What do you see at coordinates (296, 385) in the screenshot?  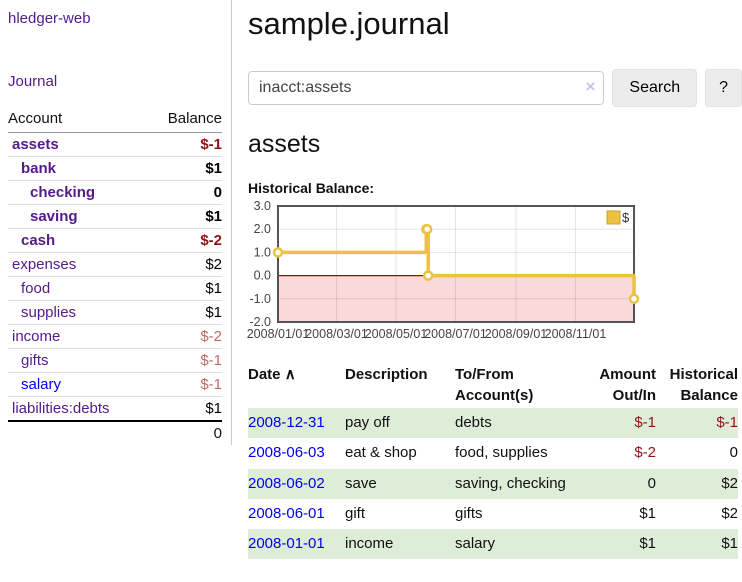 I see `date-column-sort-header: Date ∧` at bounding box center [296, 385].